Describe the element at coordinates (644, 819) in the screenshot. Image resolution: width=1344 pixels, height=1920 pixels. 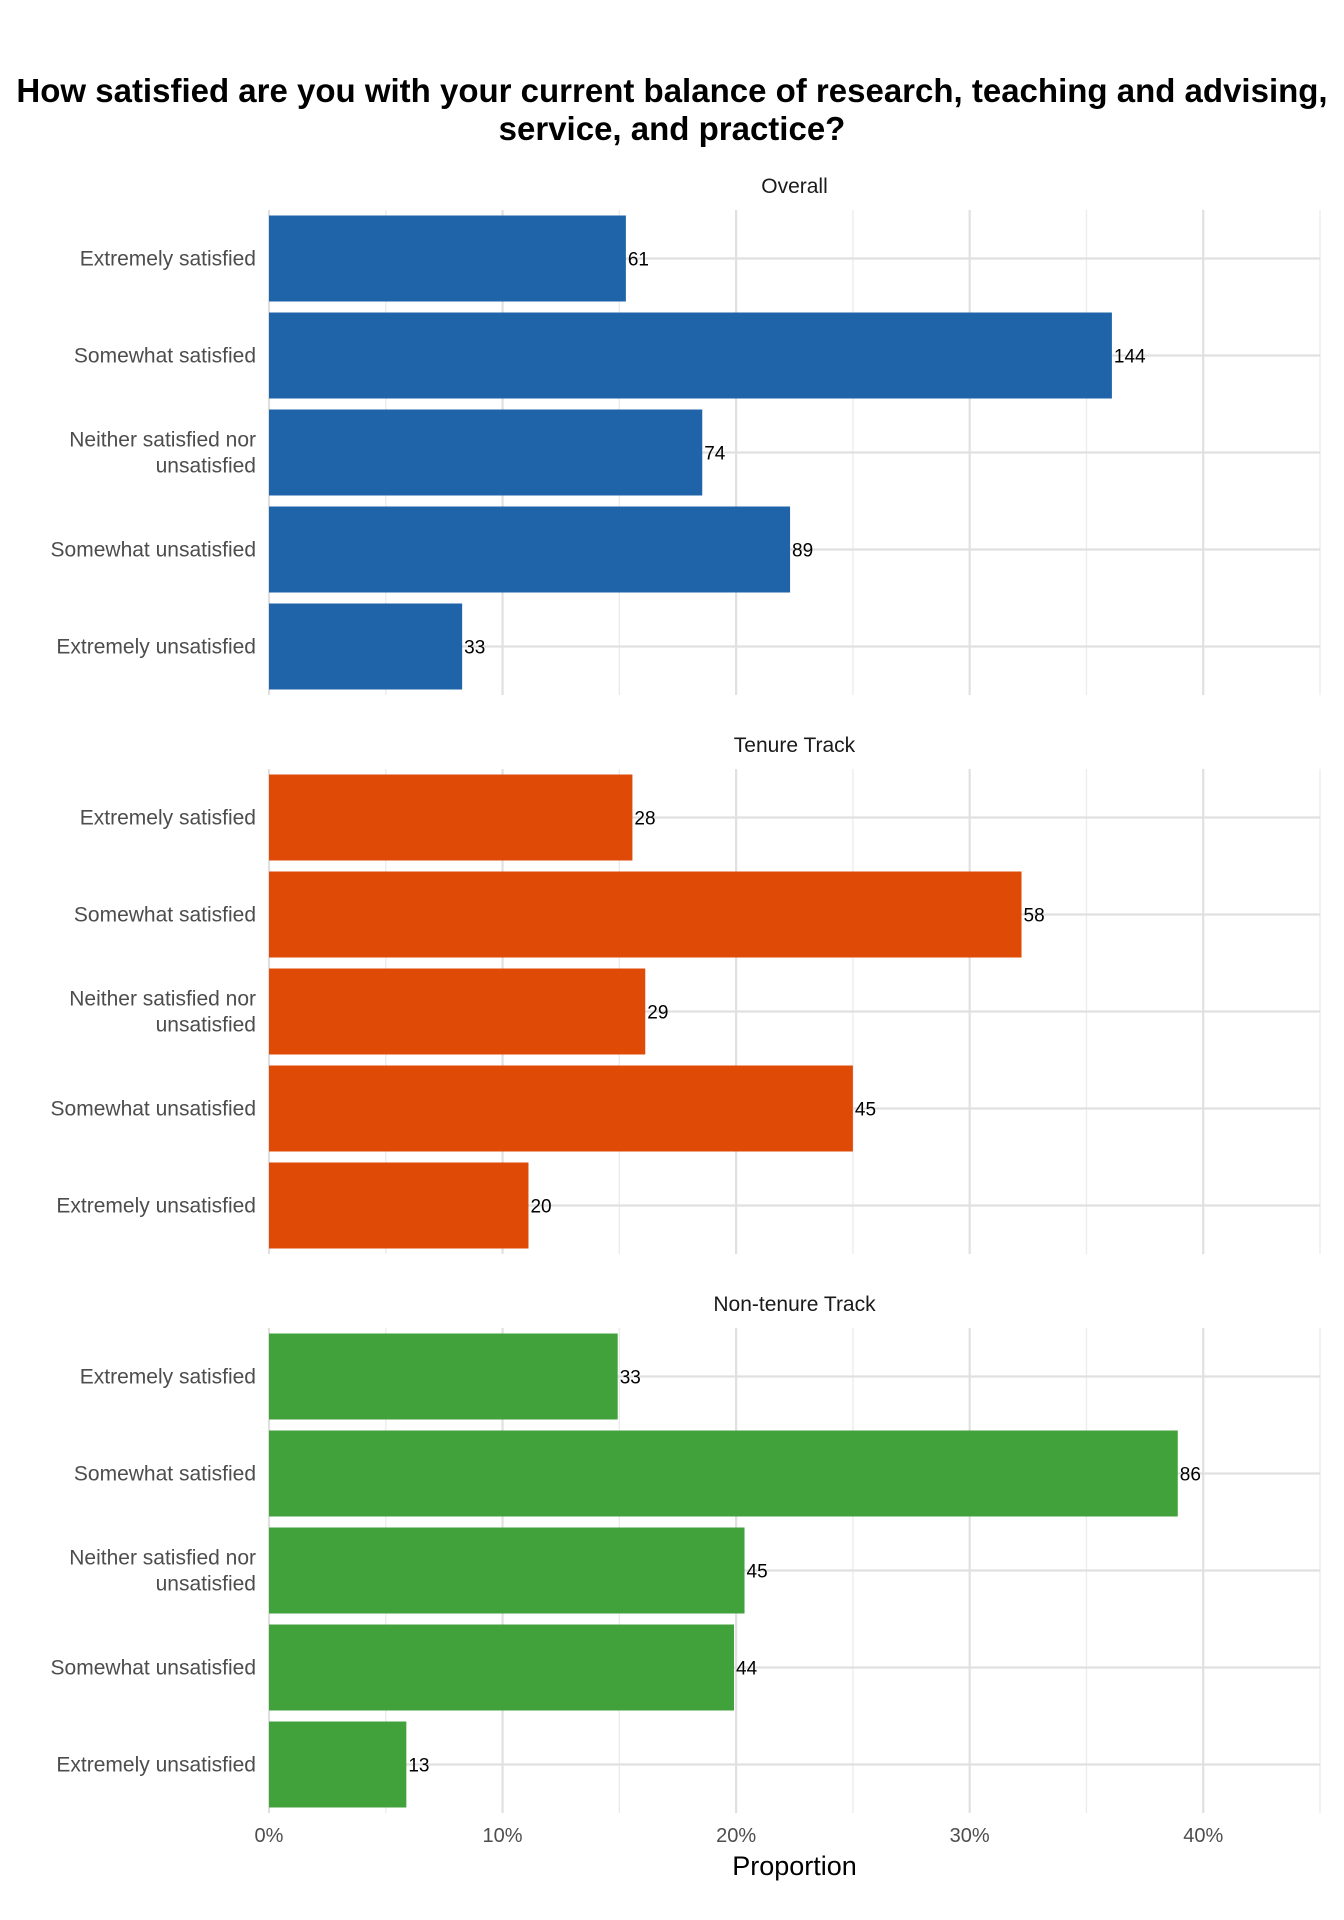
I see `bar-value-label: 28` at that location.